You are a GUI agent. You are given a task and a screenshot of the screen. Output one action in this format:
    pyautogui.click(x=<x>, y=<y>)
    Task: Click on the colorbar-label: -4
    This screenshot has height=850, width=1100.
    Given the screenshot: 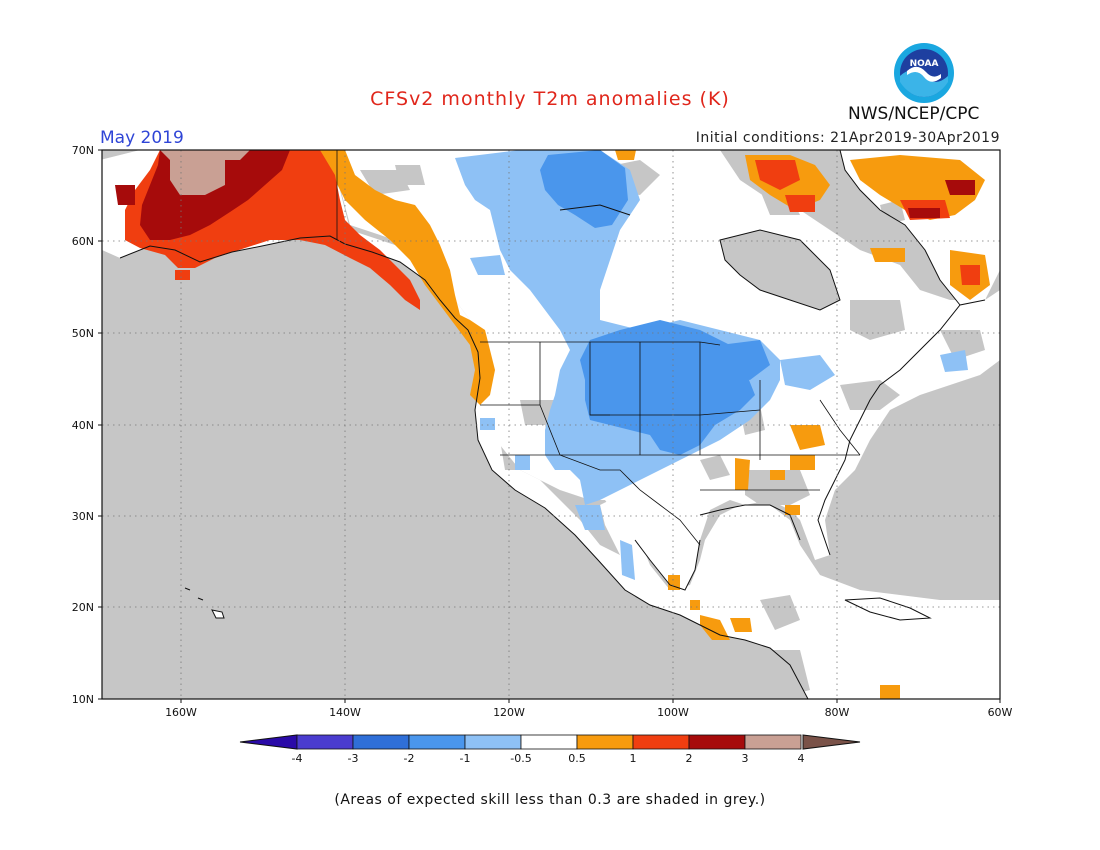 What is the action you would take?
    pyautogui.click(x=297, y=758)
    